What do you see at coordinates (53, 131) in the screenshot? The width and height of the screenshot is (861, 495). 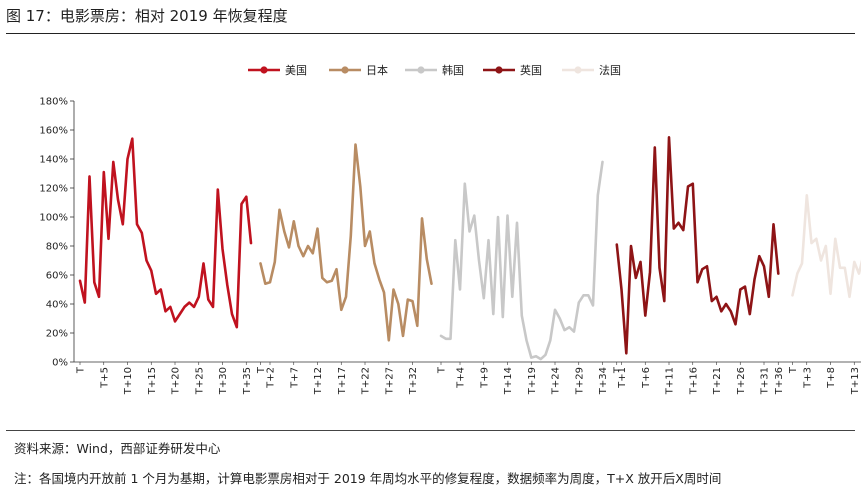 I see `y-tick-label: 160%` at bounding box center [53, 131].